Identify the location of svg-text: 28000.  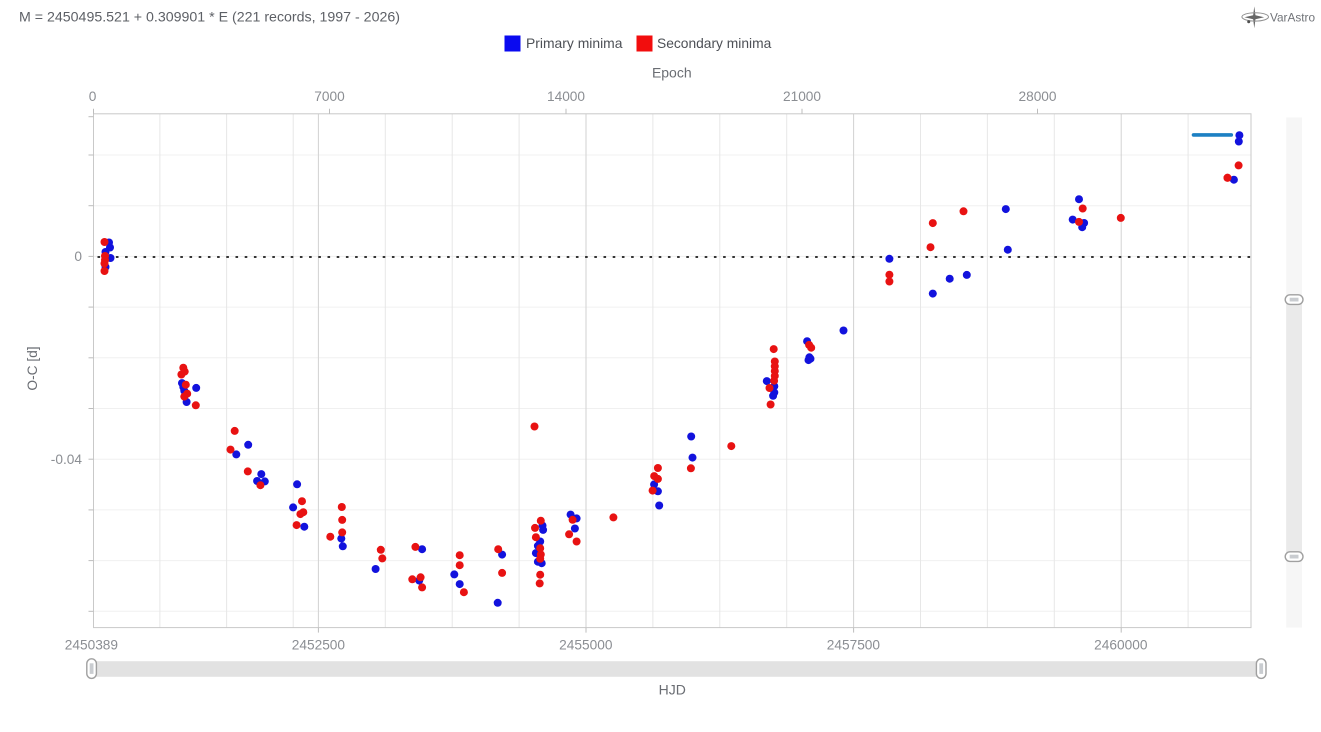
(1037, 96).